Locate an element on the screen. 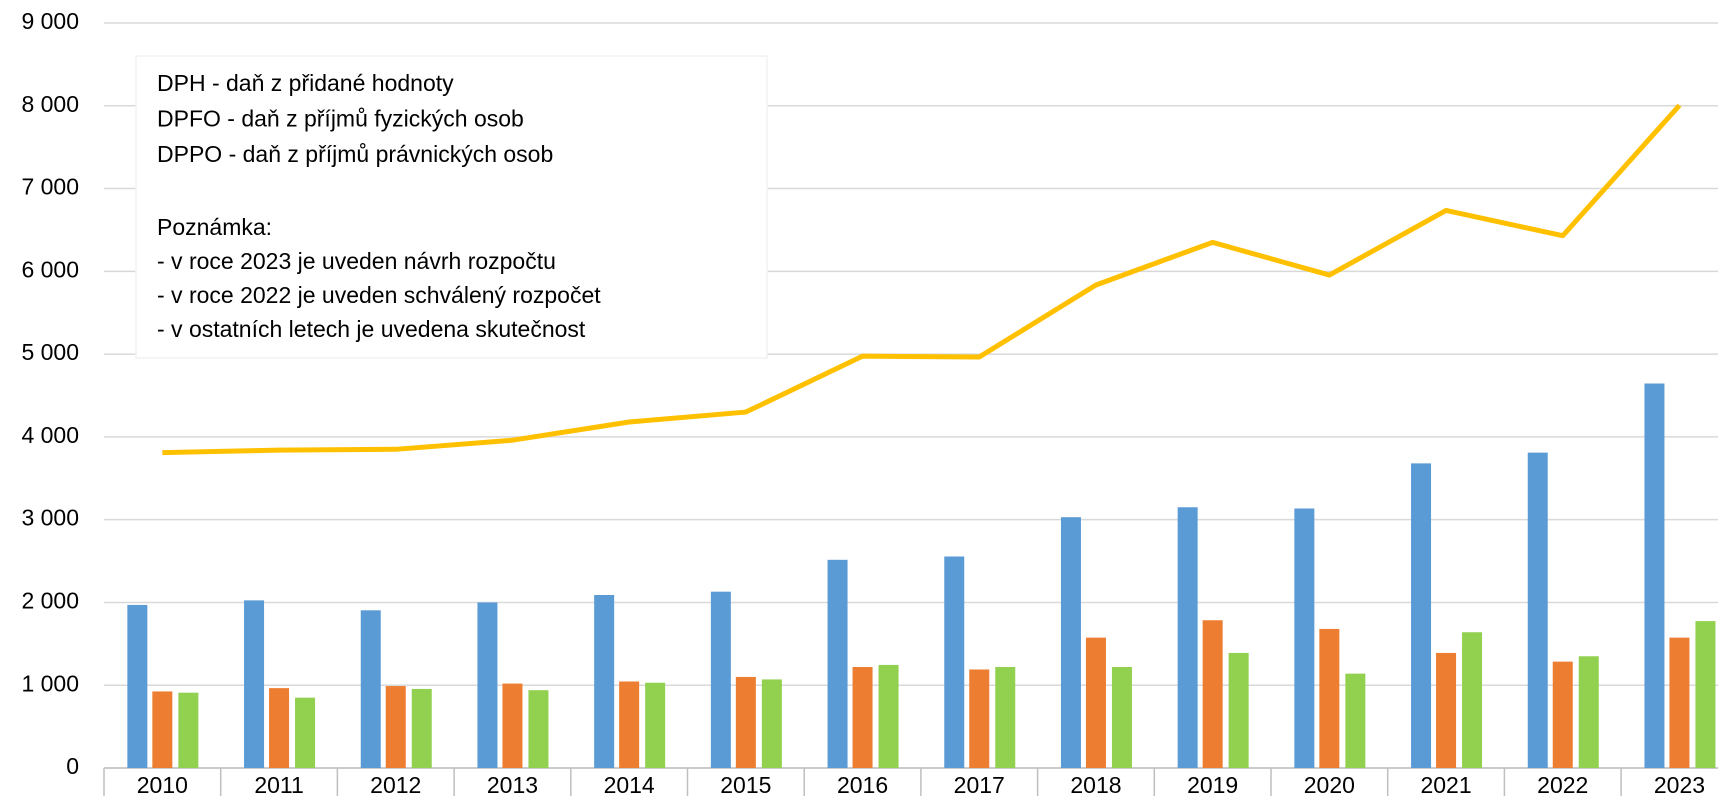 The width and height of the screenshot is (1718, 796). x-tick-label: 2010 is located at coordinates (162, 784).